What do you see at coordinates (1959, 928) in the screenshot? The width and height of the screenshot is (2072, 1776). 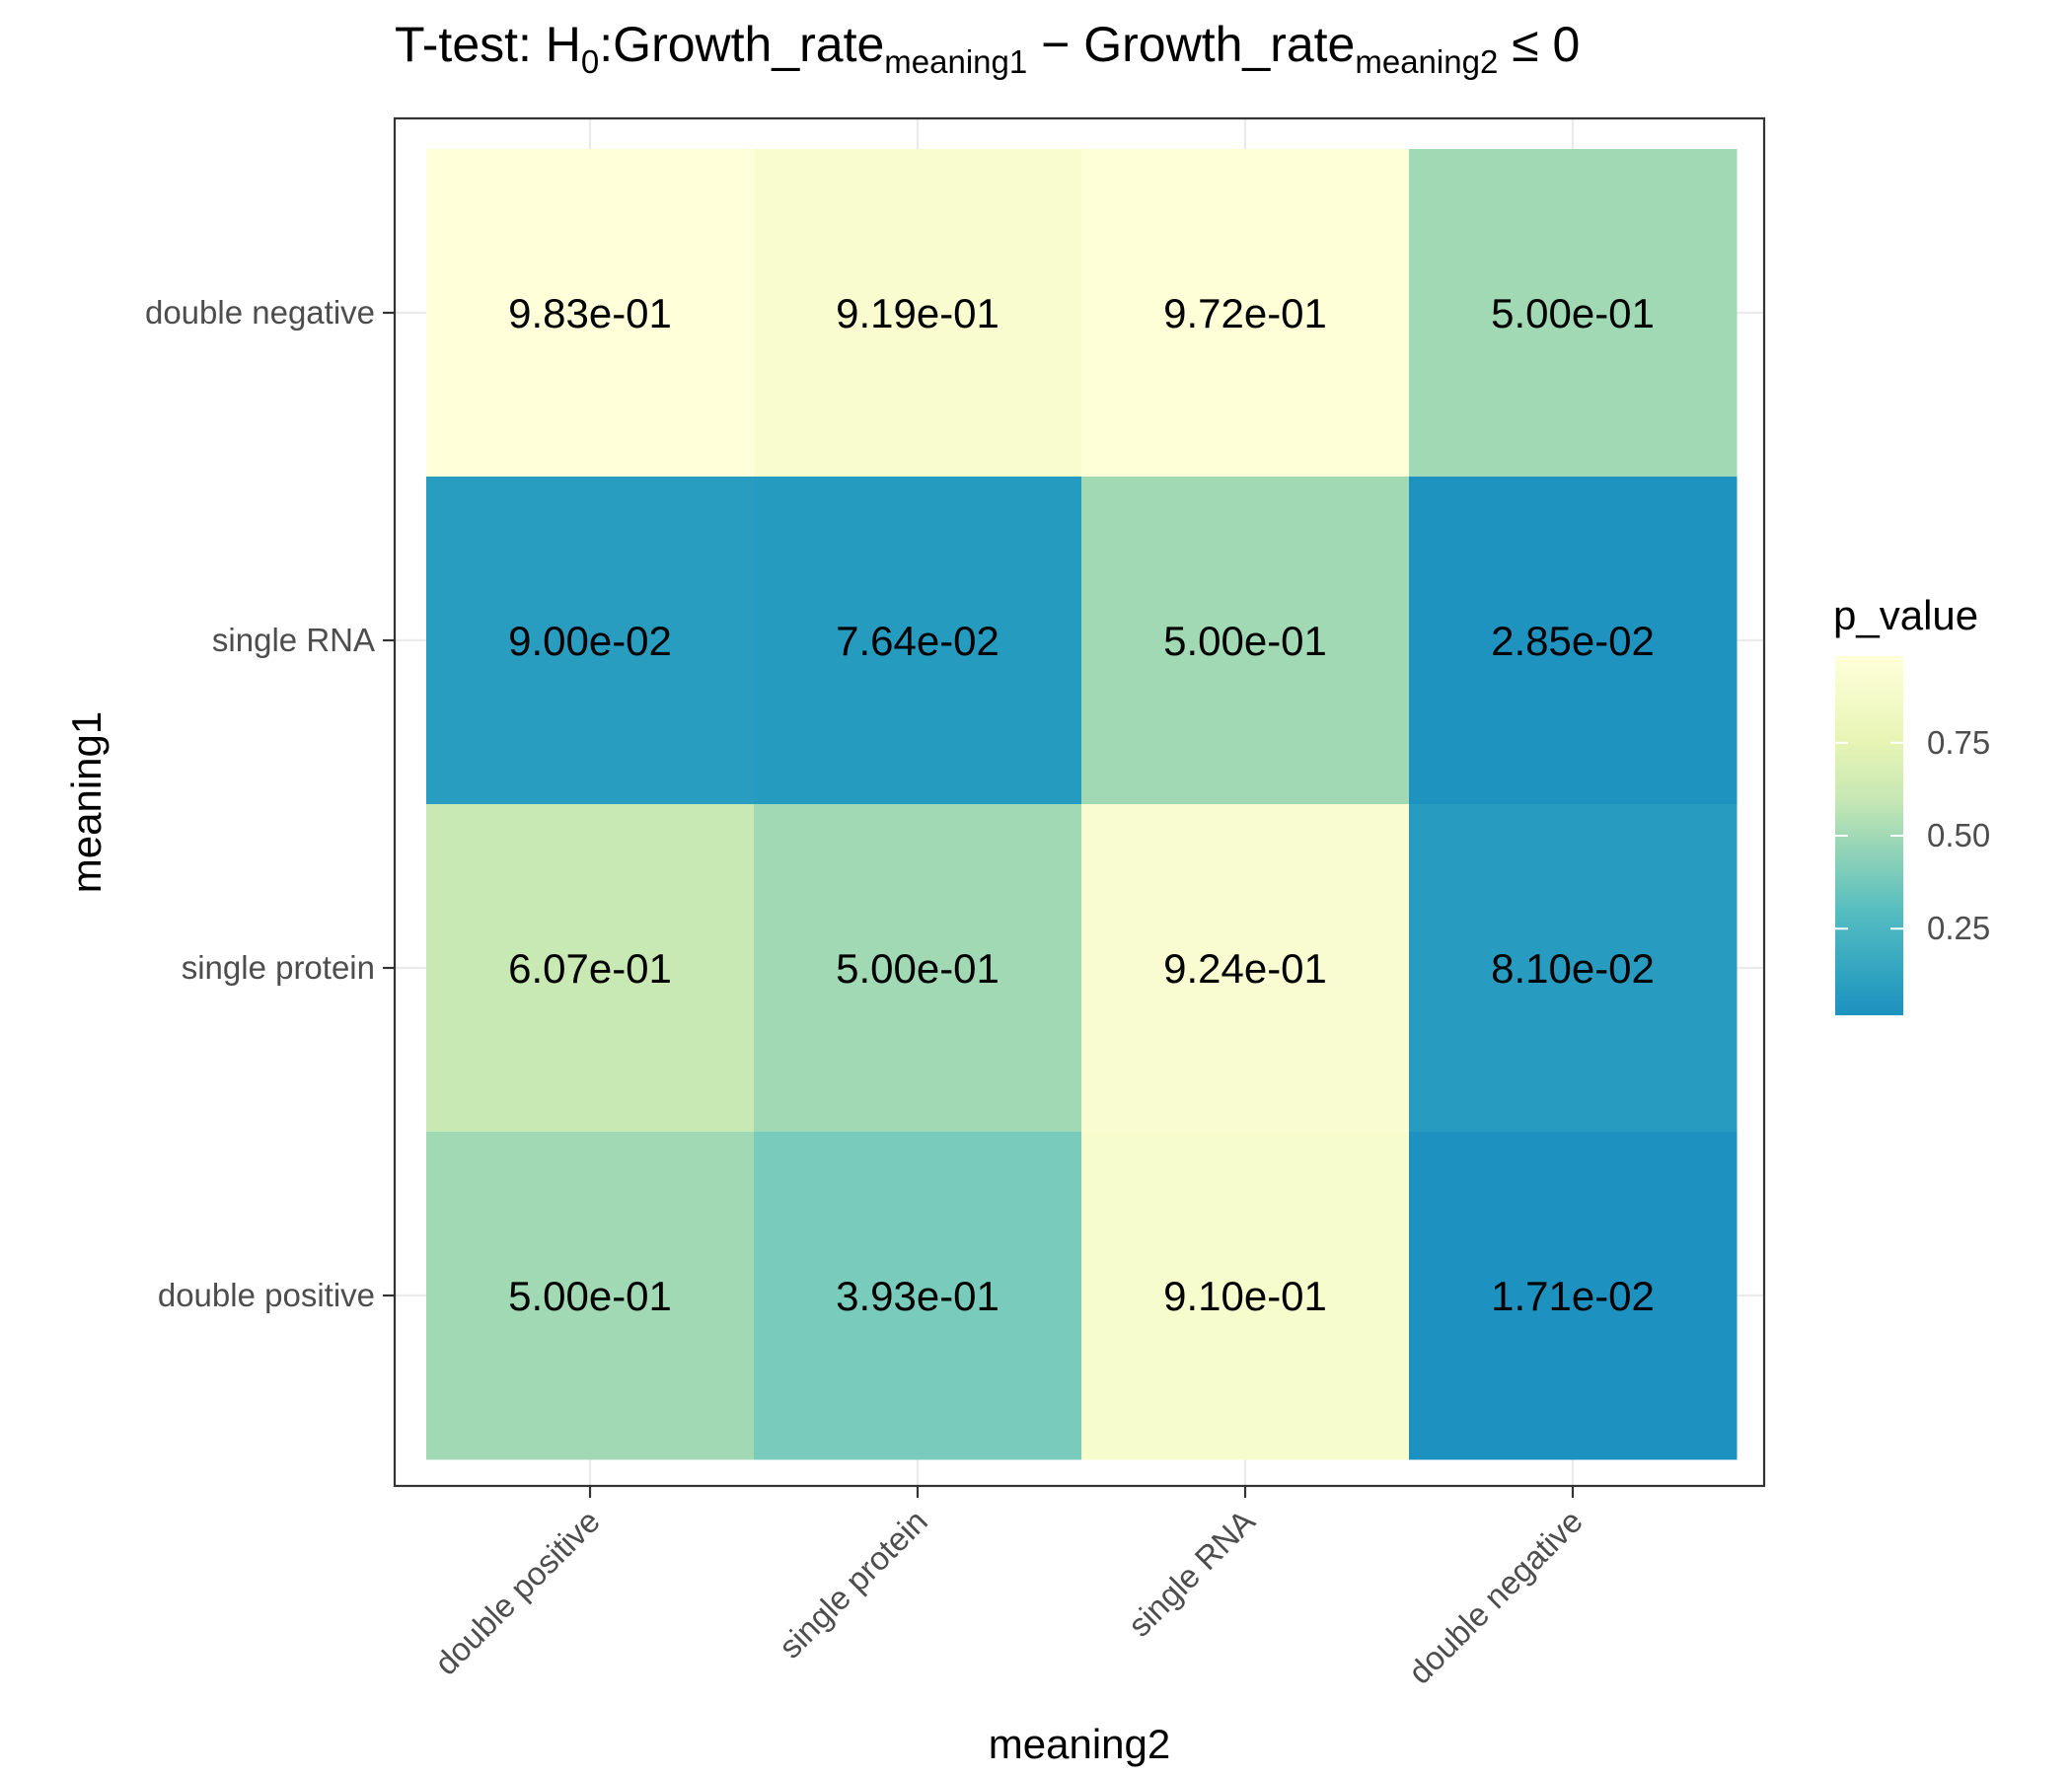 I see `legend-break-label: 0.25` at bounding box center [1959, 928].